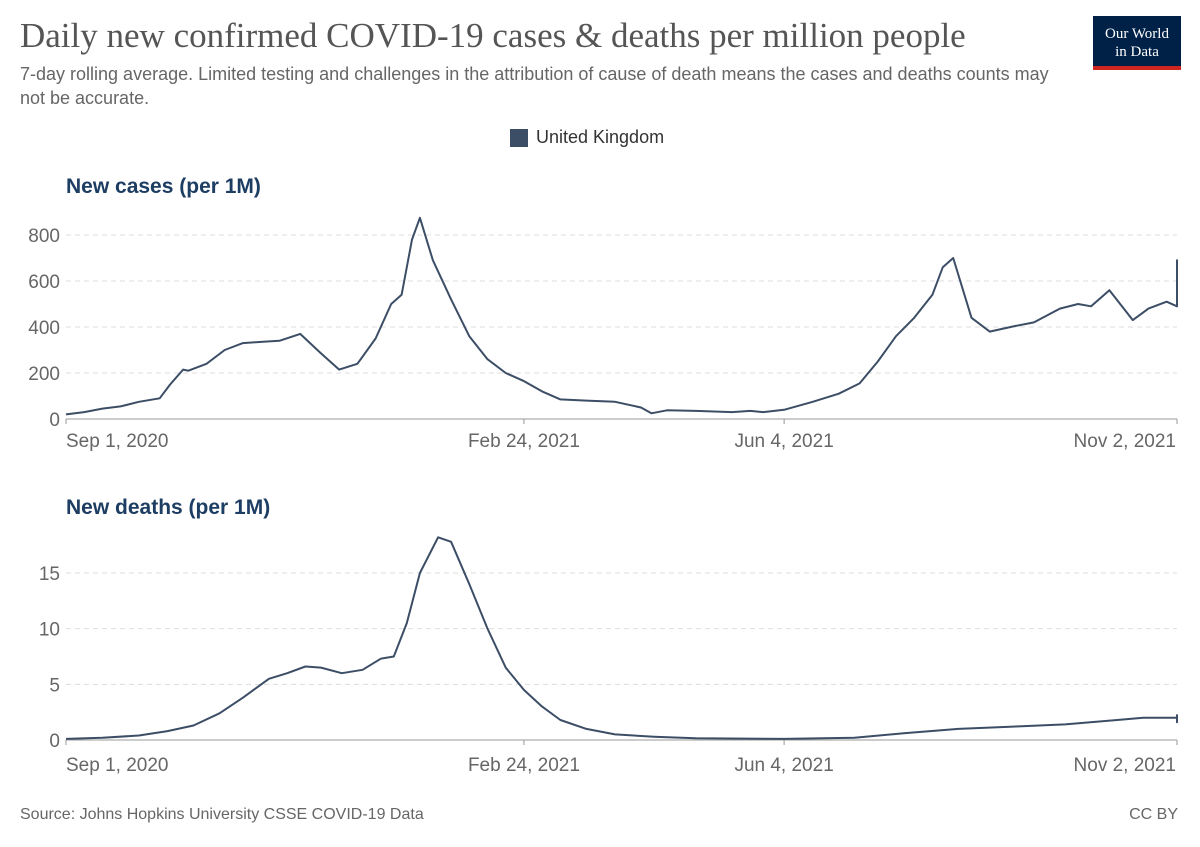 This screenshot has height=847, width=1200. I want to click on panel-title: New cases (per 1M), so click(163, 186).